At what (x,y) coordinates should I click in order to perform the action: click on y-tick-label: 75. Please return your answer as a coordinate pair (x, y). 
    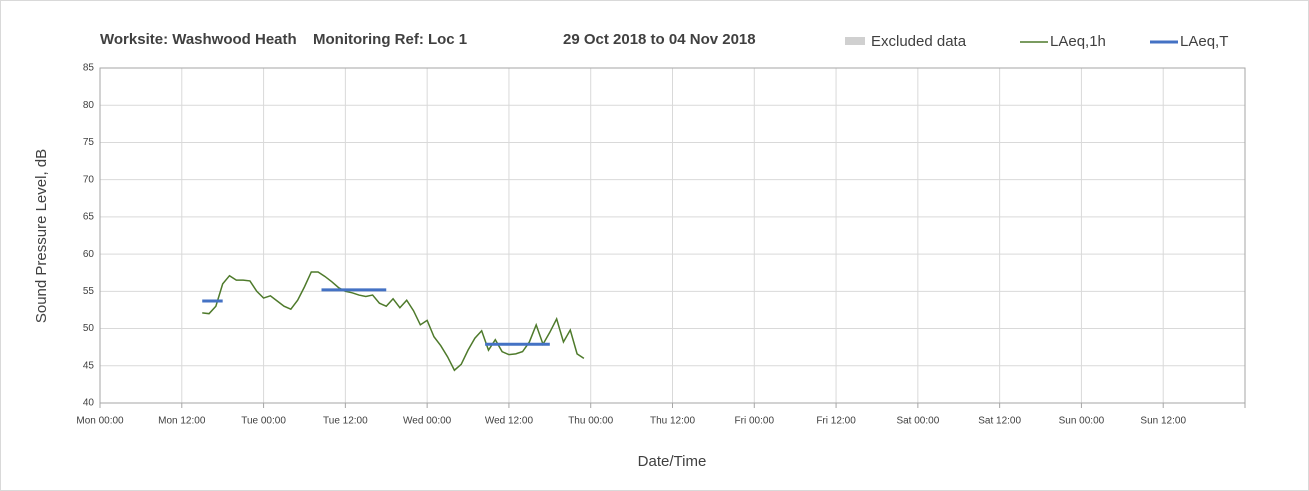
    Looking at the image, I should click on (89, 142).